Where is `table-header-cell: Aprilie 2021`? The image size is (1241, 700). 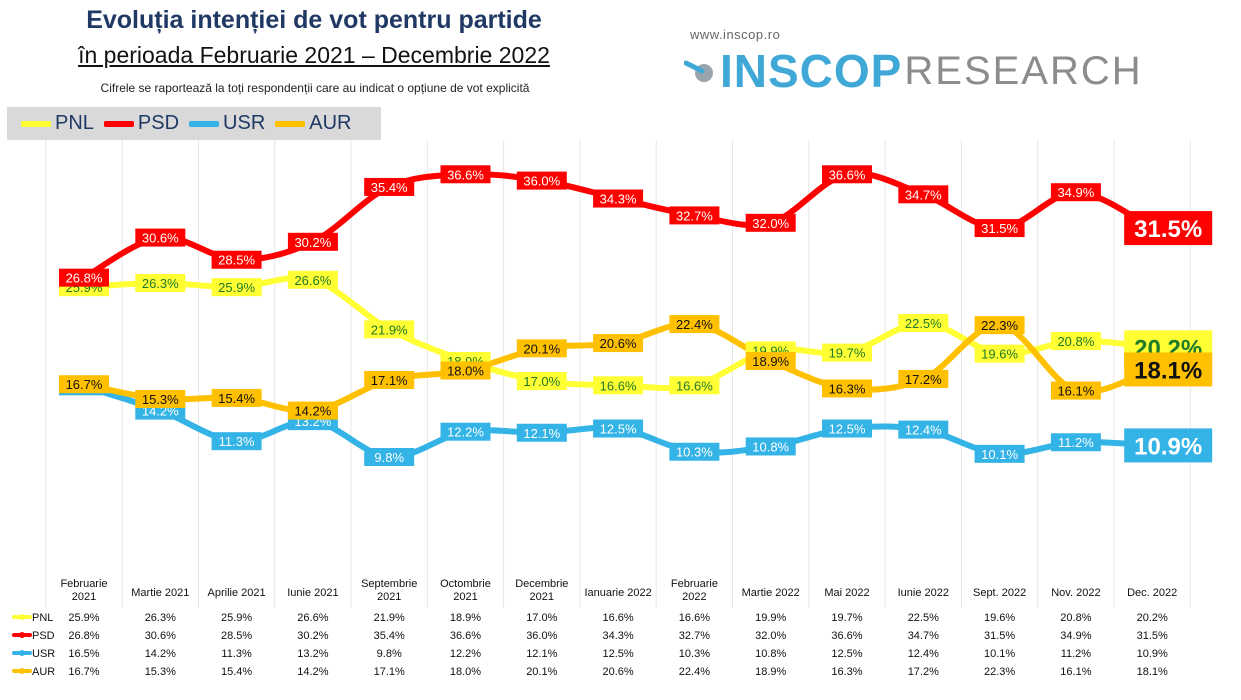
table-header-cell: Aprilie 2021 is located at coordinates (237, 593).